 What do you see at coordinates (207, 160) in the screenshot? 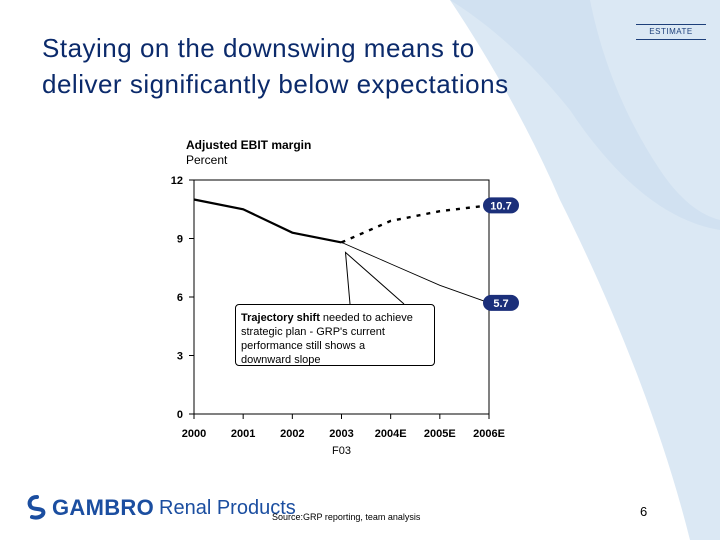
I see `chart-ylabel: Percent` at bounding box center [207, 160].